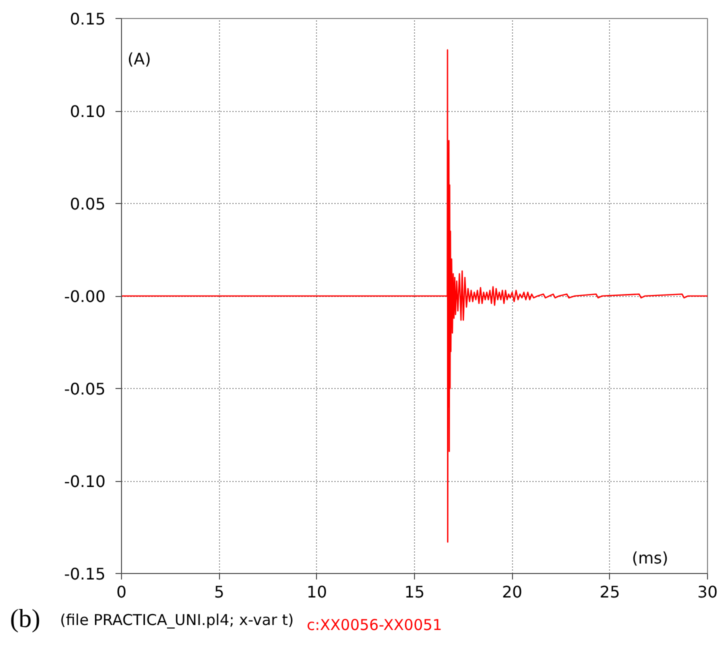 The image size is (724, 650). Describe the element at coordinates (219, 592) in the screenshot. I see `x-tick-label: 5` at that location.